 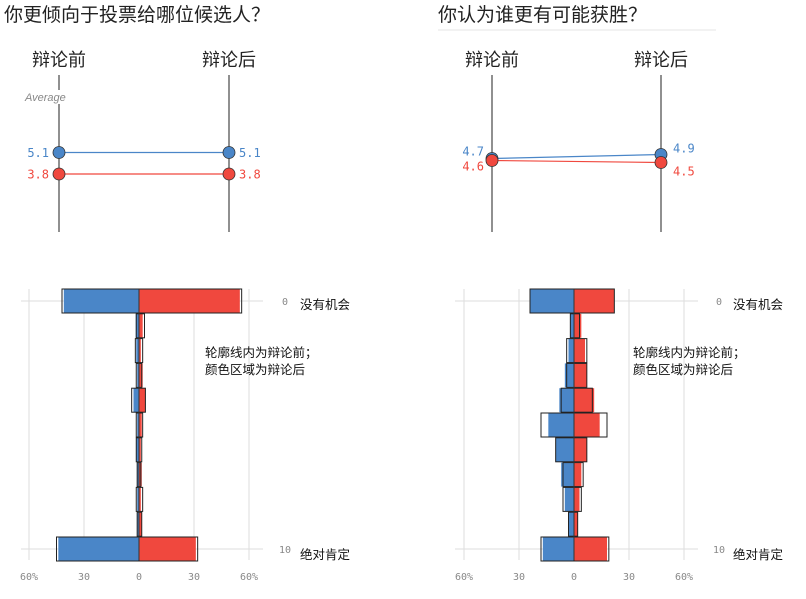 What do you see at coordinates (45, 98) in the screenshot?
I see `slope1-average-label: Average` at bounding box center [45, 98].